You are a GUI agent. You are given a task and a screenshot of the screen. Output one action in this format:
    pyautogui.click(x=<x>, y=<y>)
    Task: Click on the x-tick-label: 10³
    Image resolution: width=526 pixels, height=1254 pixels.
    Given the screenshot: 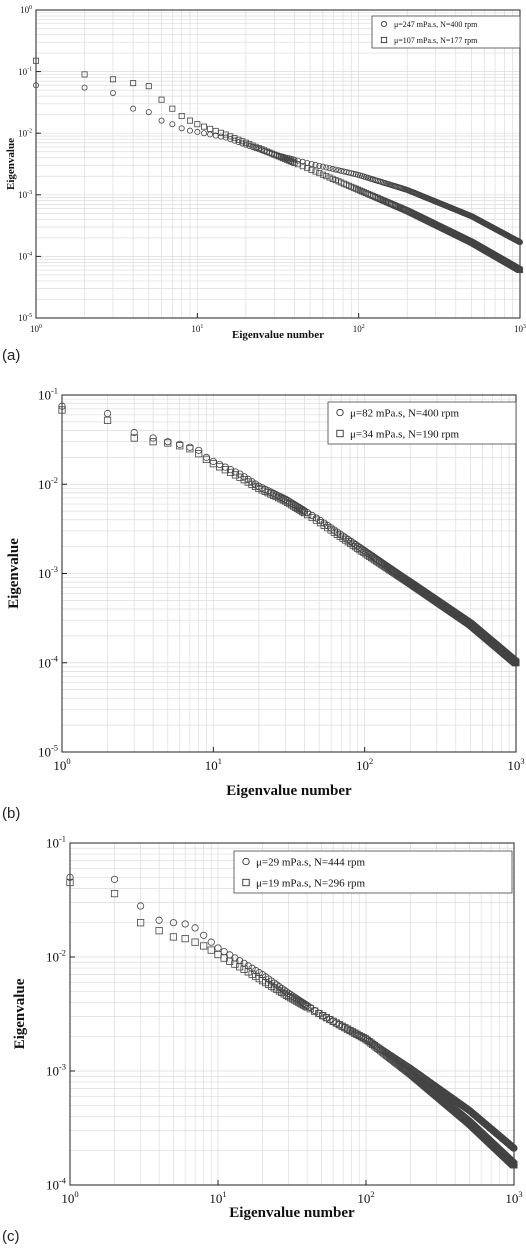 What is the action you would take?
    pyautogui.click(x=513, y=1197)
    